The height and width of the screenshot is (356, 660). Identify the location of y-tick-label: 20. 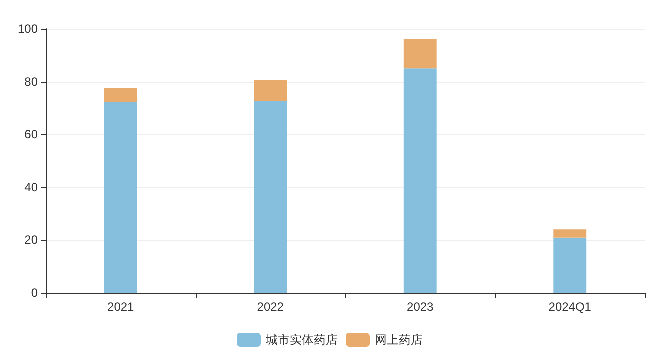
(31, 240).